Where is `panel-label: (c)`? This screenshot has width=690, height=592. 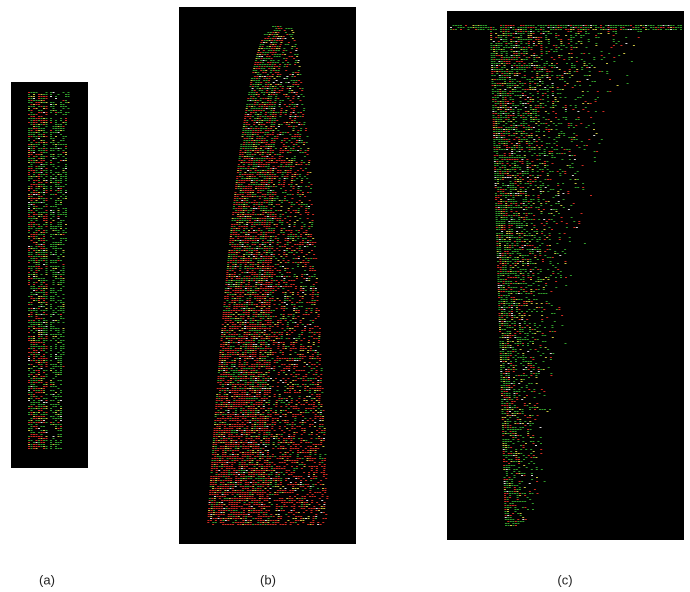
panel-label: (c) is located at coordinates (564, 579).